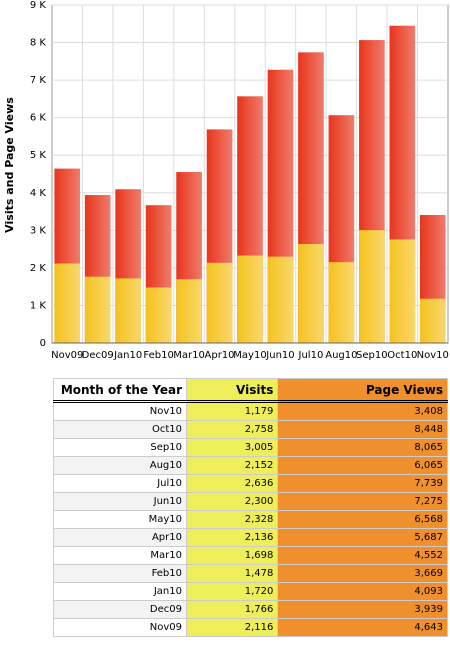 The width and height of the screenshot is (450, 650). Describe the element at coordinates (362, 537) in the screenshot. I see `table-cell: 5,687` at that location.